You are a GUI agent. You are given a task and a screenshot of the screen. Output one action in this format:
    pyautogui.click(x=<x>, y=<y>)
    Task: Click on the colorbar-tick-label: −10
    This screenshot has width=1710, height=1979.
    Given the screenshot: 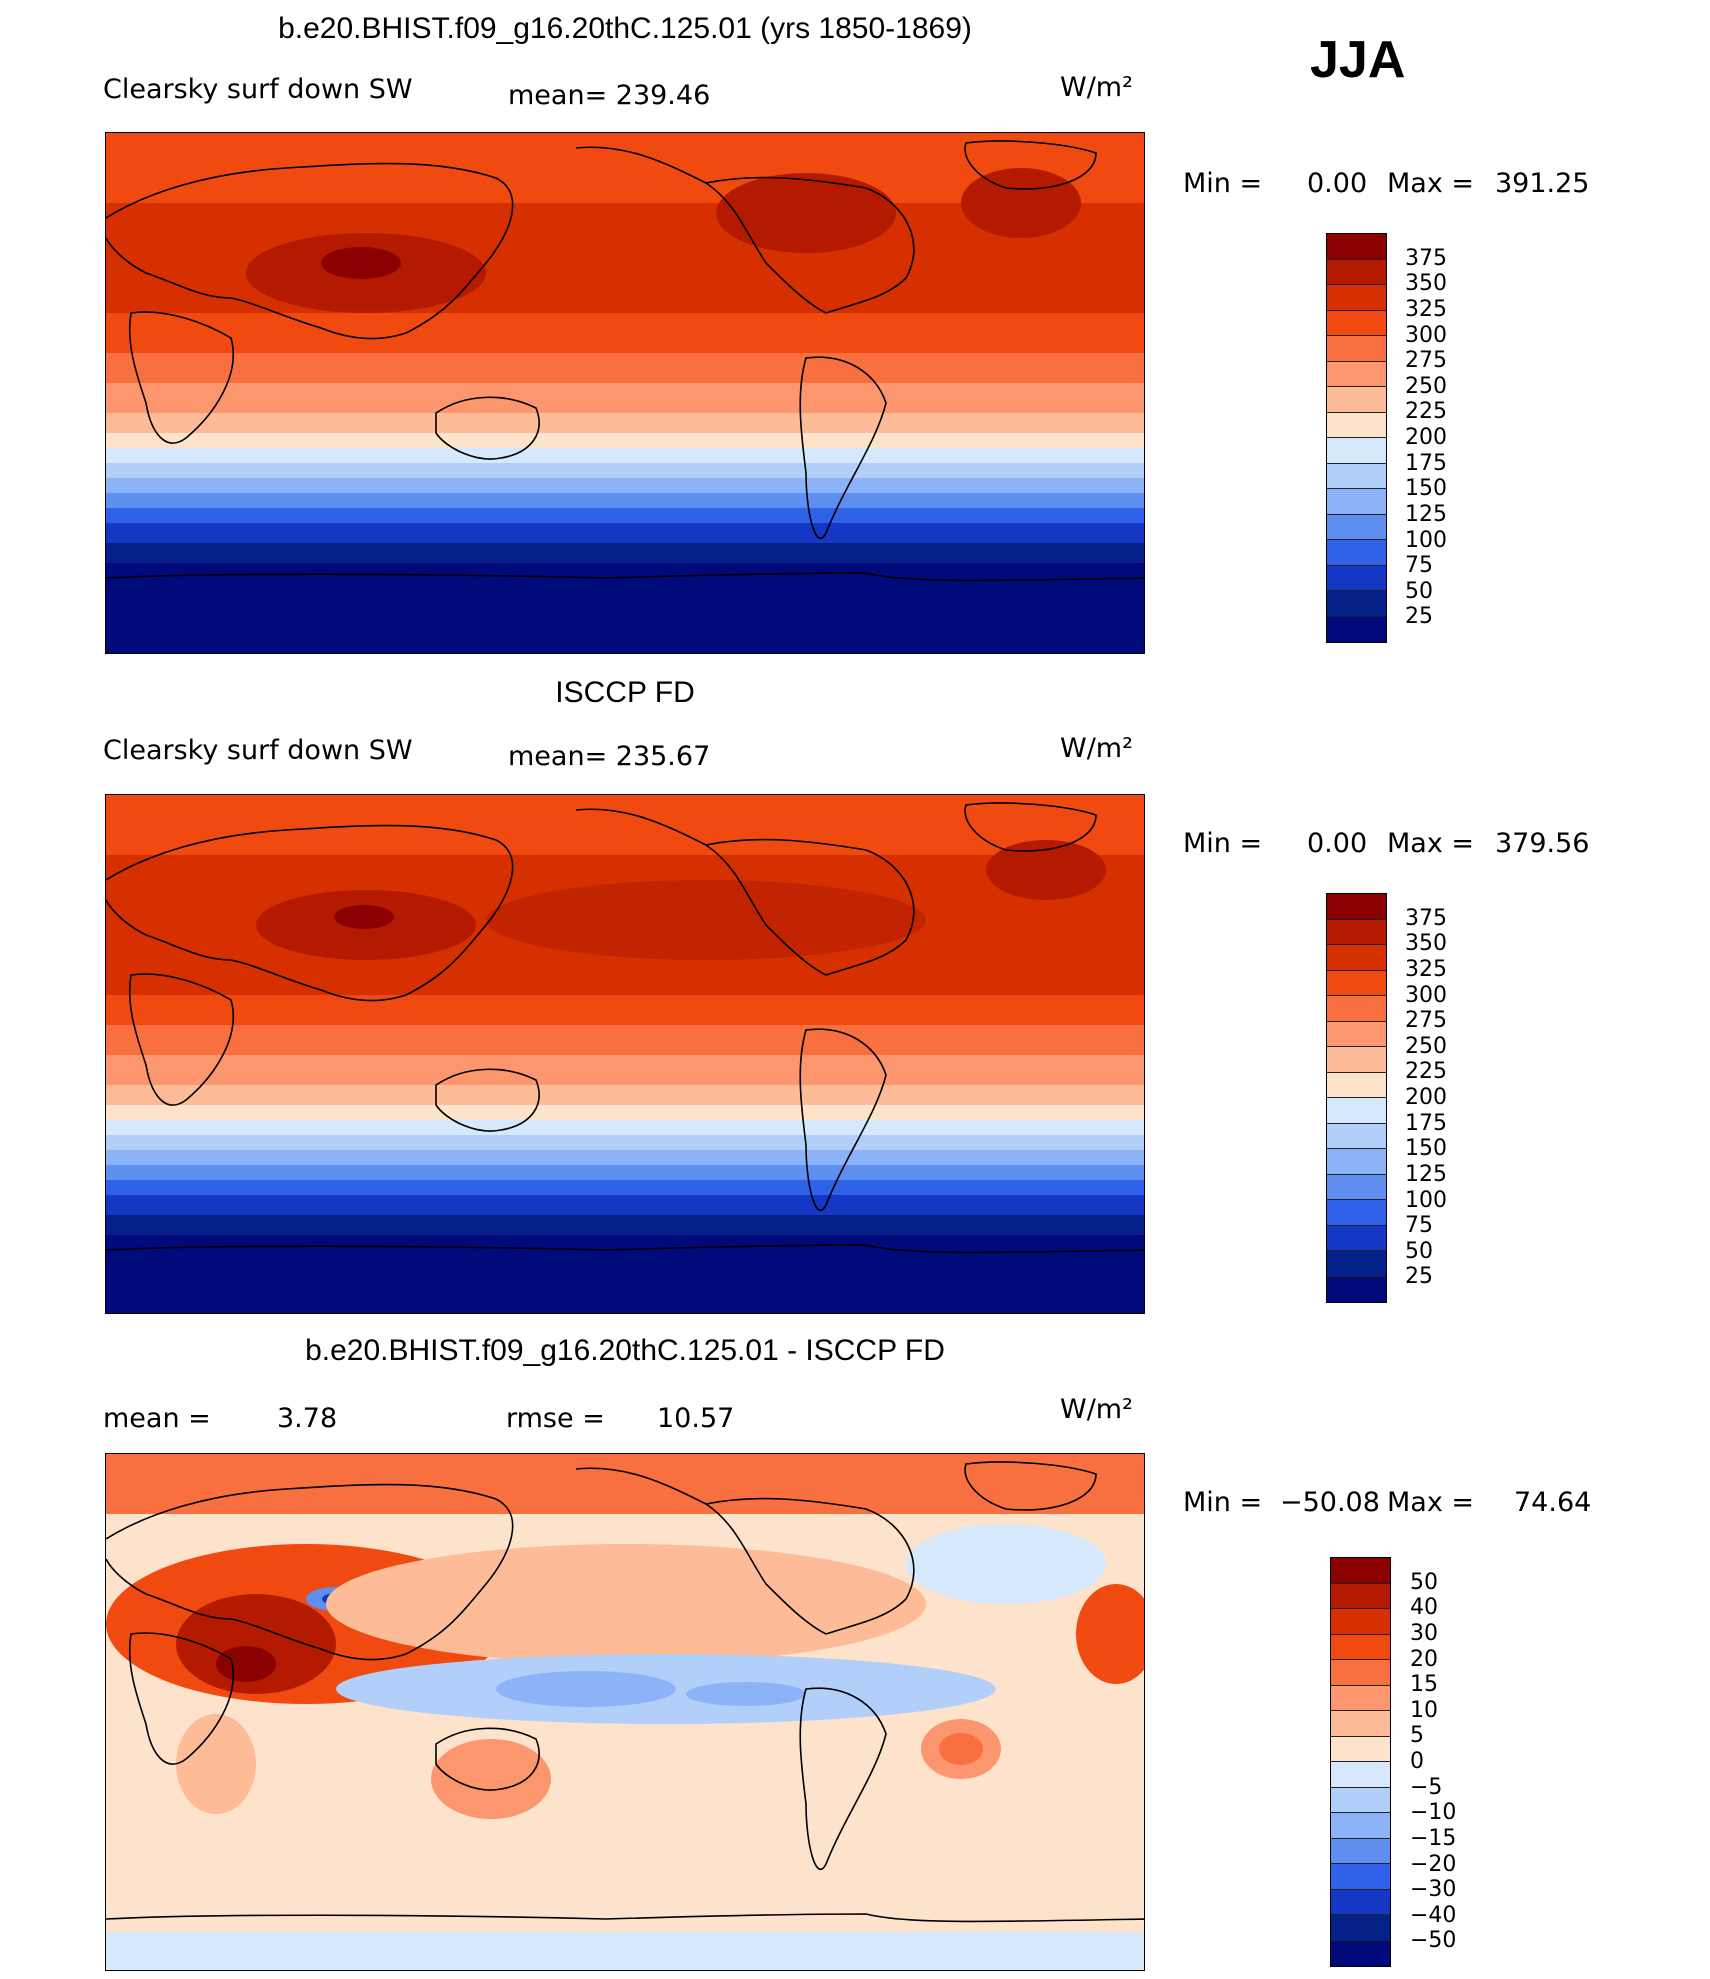 What is the action you would take?
    pyautogui.click(x=1433, y=1813)
    